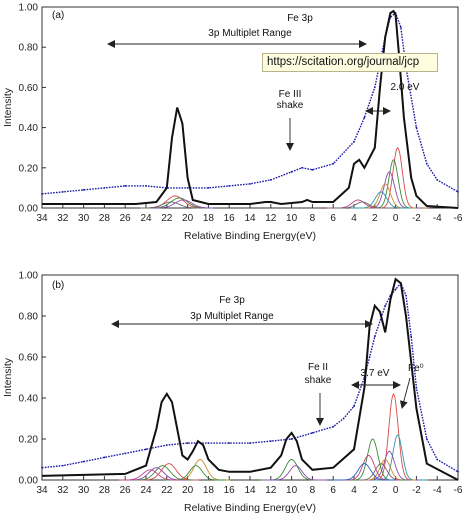 This screenshot has height=524, width=467. What do you see at coordinates (167, 218) in the screenshot?
I see `x-tick-label: 22` at bounding box center [167, 218].